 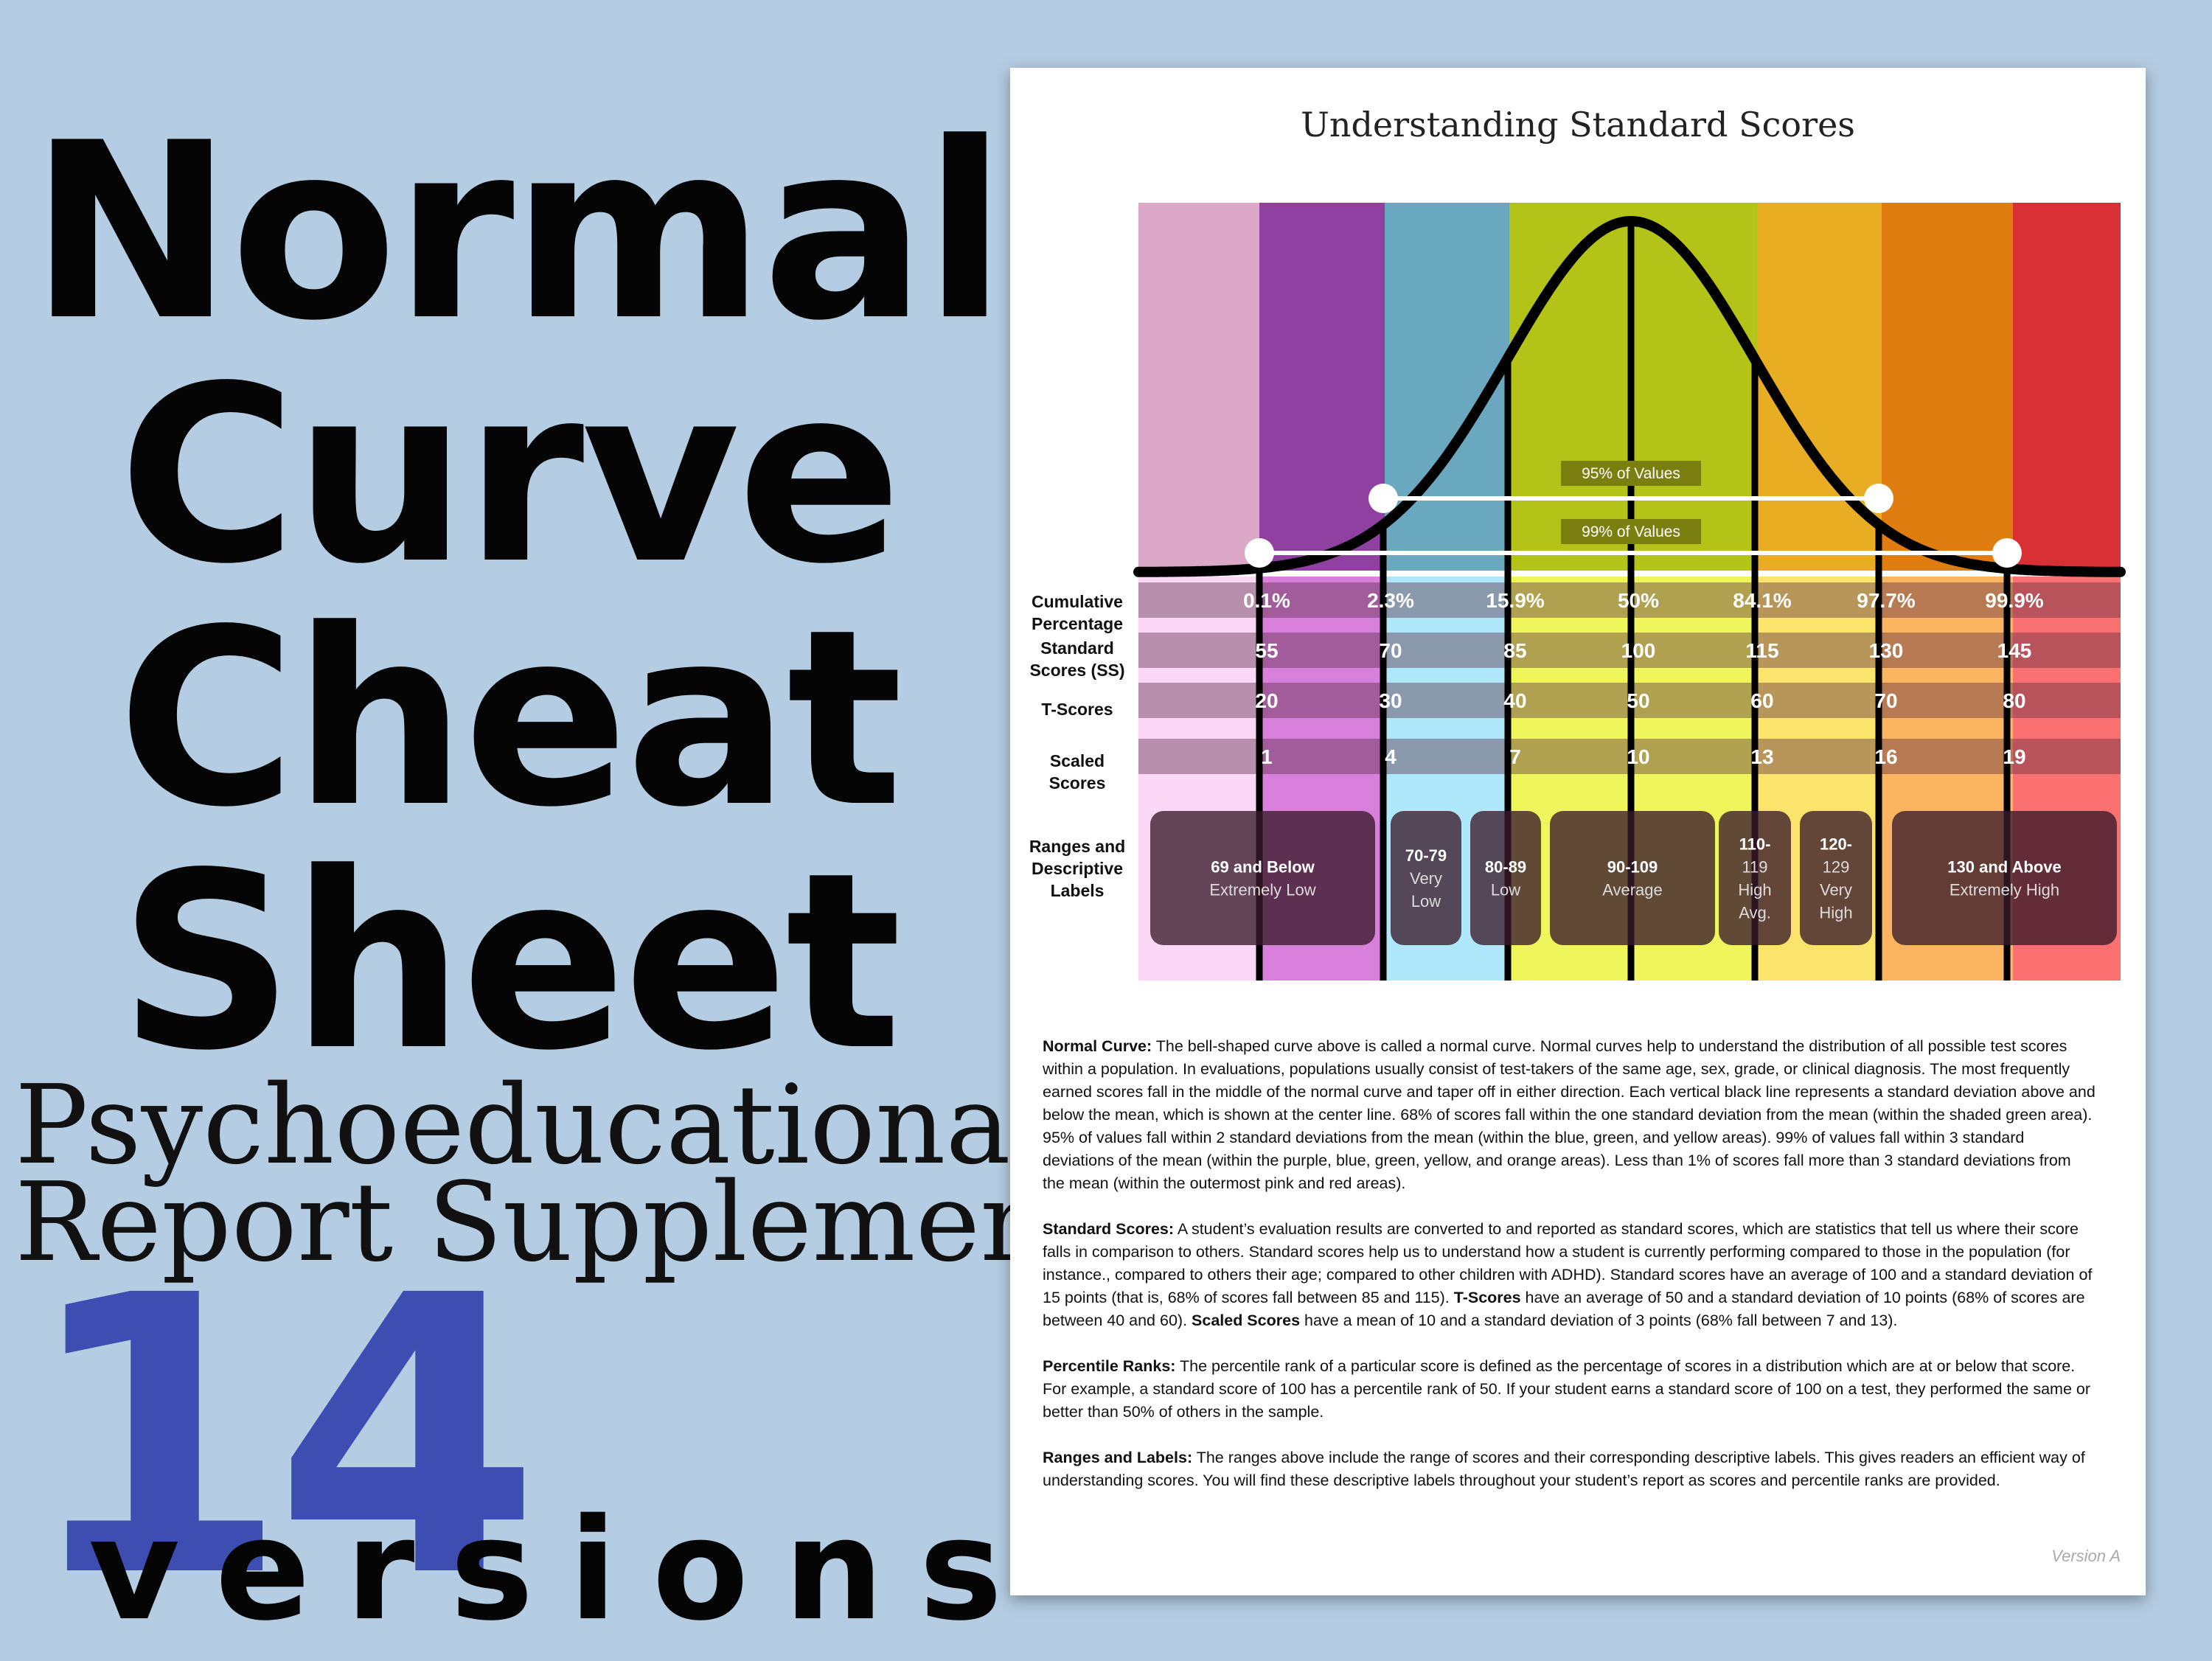 I want to click on promo-subtitle-line: Psychoeducational, so click(x=530, y=1125).